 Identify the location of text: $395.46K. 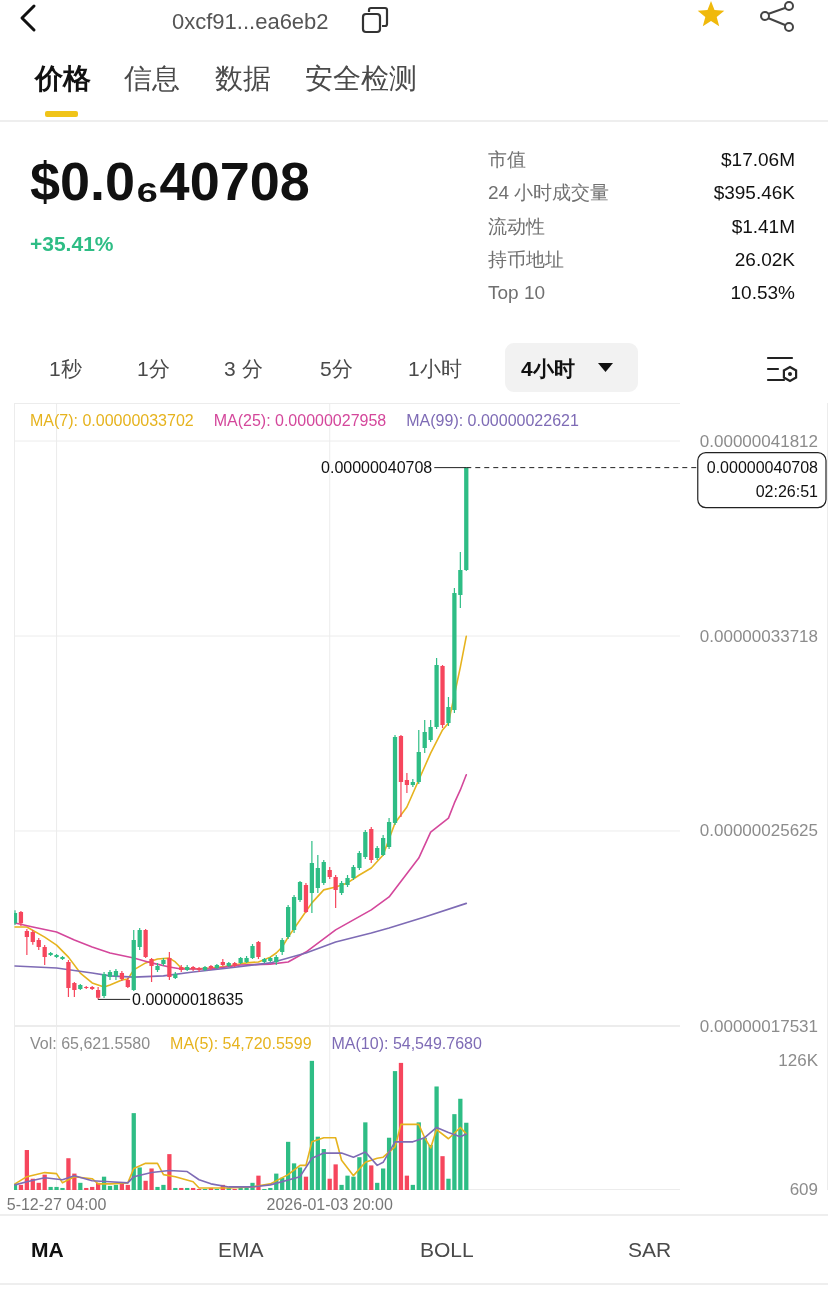
(754, 192).